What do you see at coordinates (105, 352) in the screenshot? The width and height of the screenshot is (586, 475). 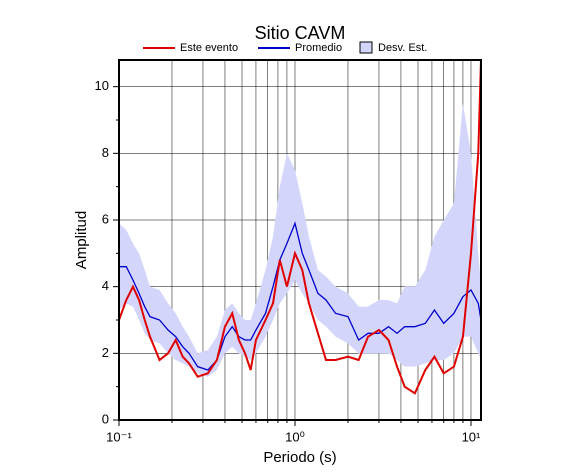 I see `y-tick-label: 2` at bounding box center [105, 352].